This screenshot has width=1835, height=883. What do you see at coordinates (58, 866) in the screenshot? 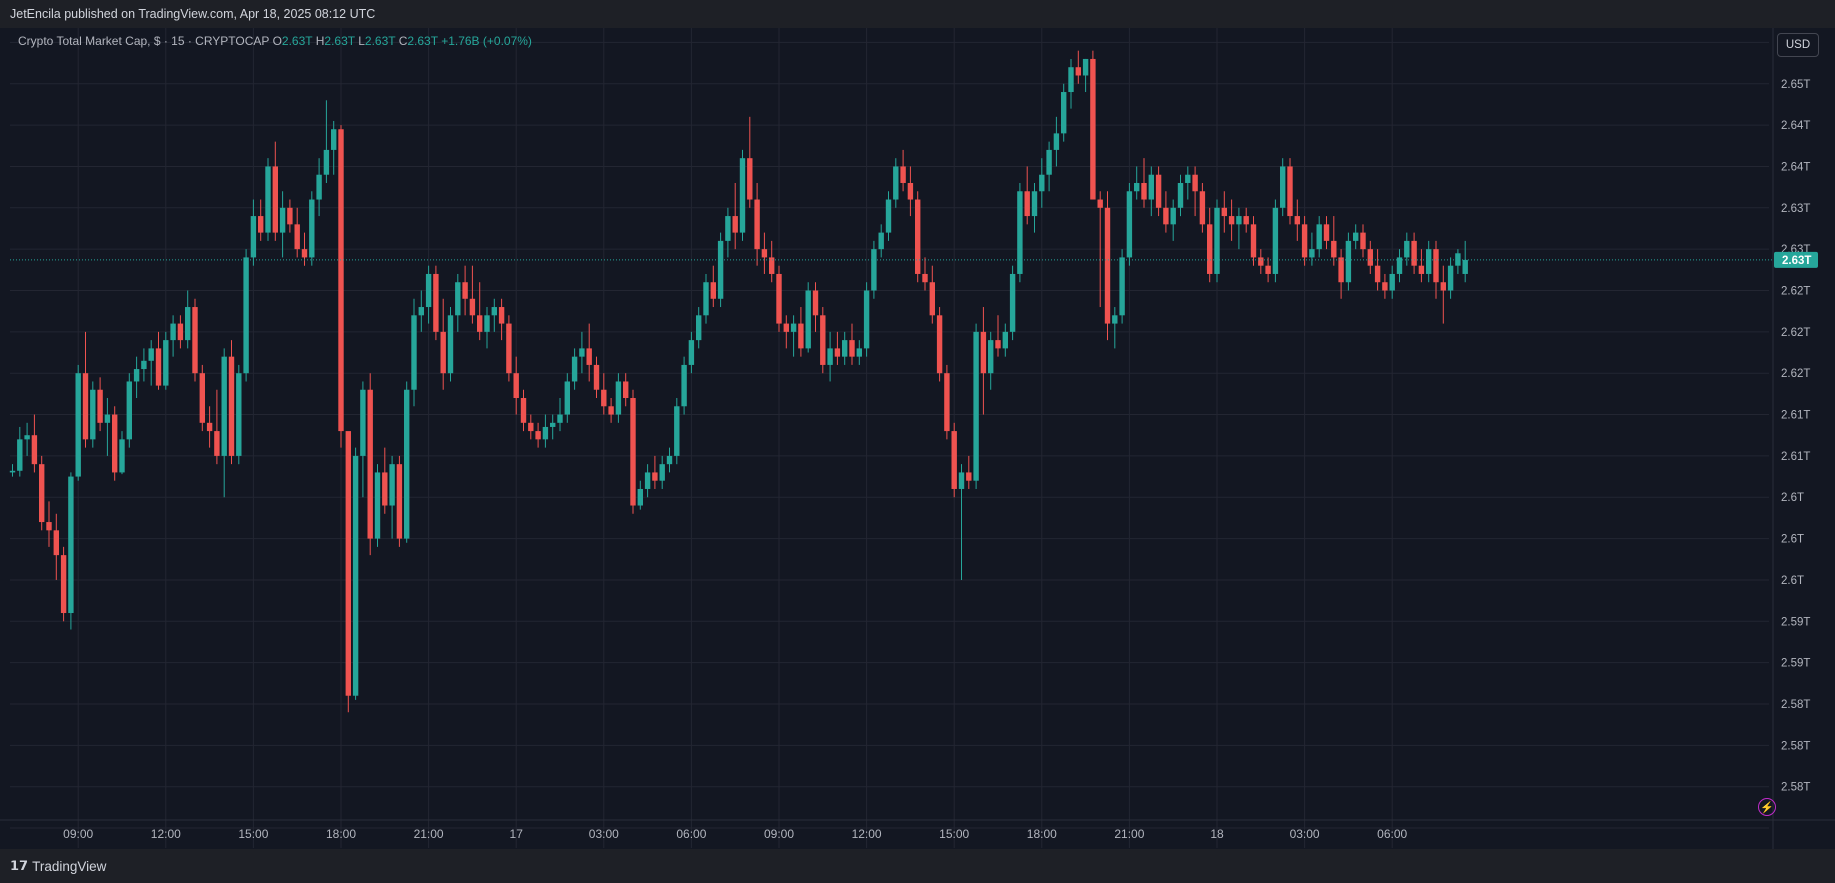
I see `tradingview-brand: 𝟭𝟳 TradingView` at bounding box center [58, 866].